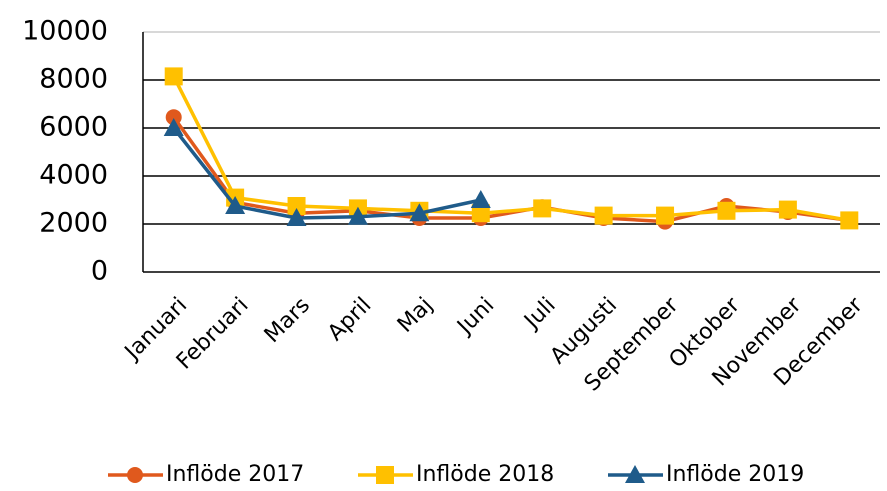  Describe the element at coordinates (73, 127) in the screenshot. I see `y-tick-label: 6000` at that location.